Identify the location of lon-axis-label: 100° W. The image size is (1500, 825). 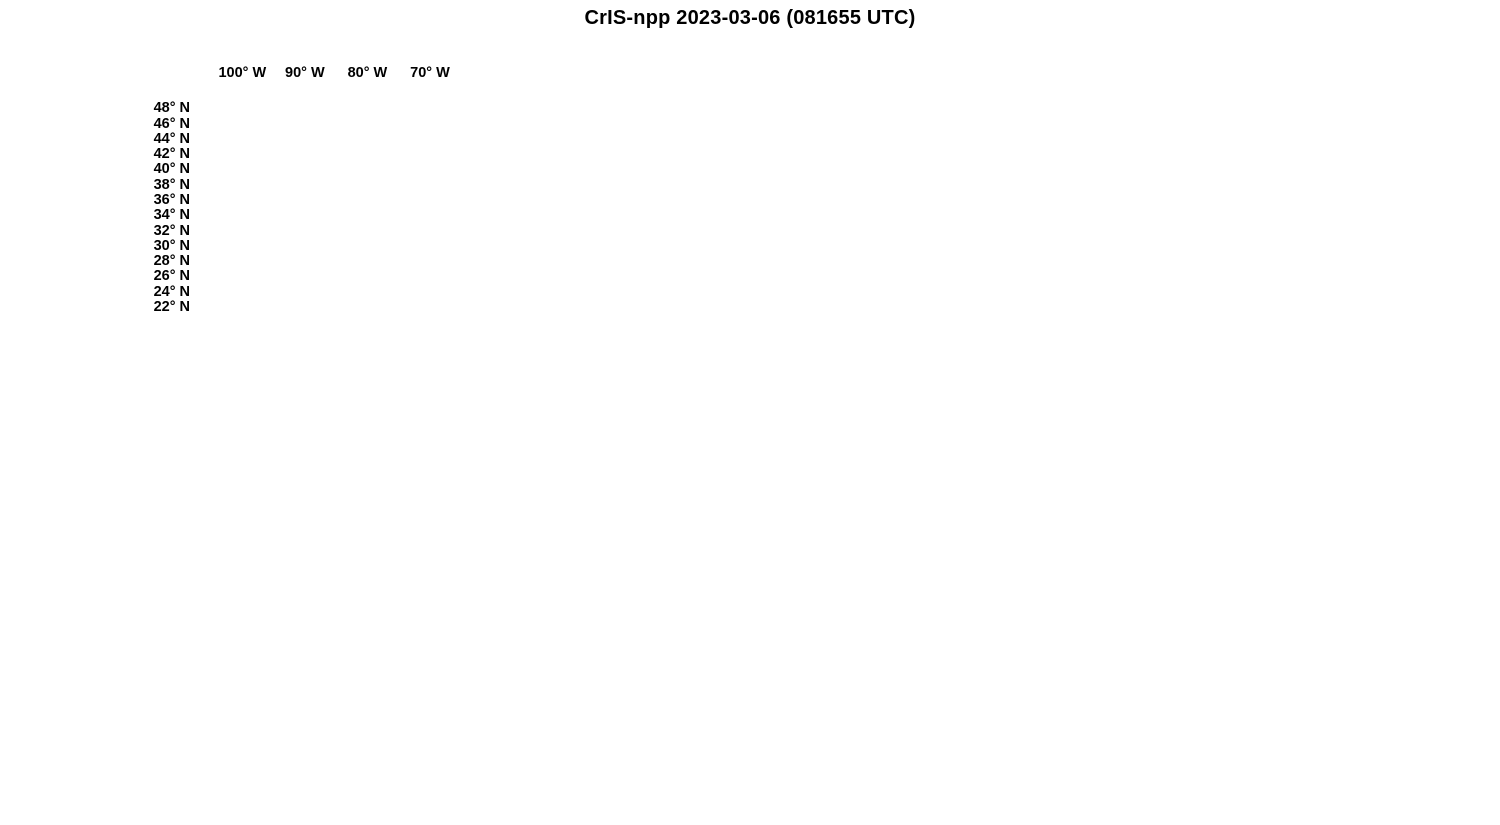
(242, 73).